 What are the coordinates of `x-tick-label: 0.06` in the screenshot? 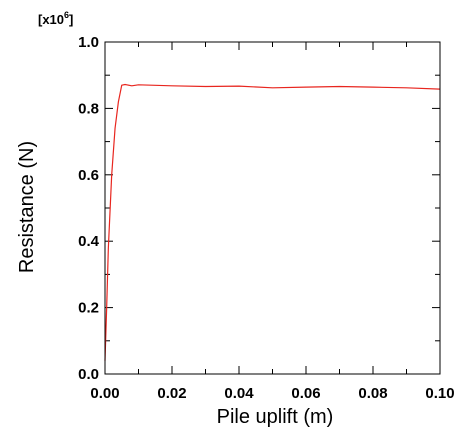 It's located at (305, 393).